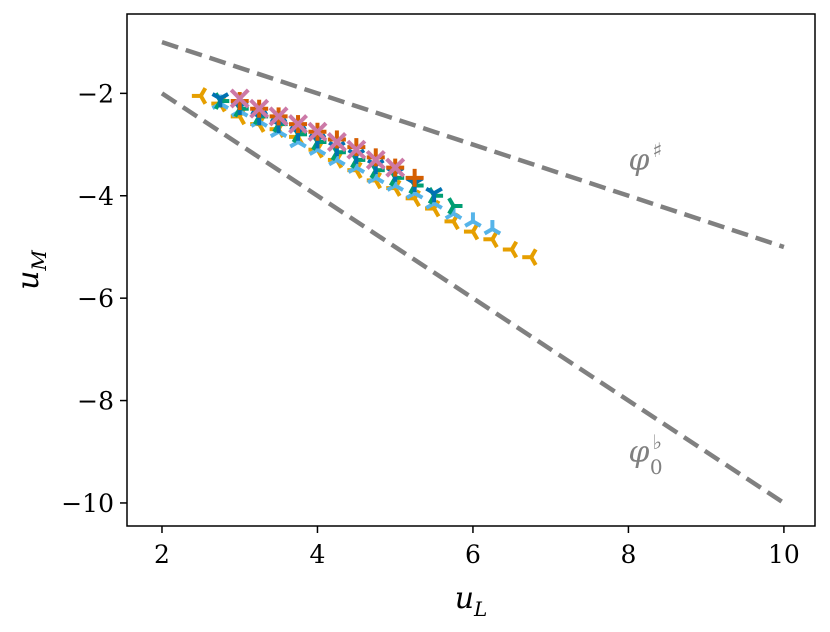 Image resolution: width=830 pixels, height=632 pixels. I want to click on x-axis-label-main: u, so click(464, 598).